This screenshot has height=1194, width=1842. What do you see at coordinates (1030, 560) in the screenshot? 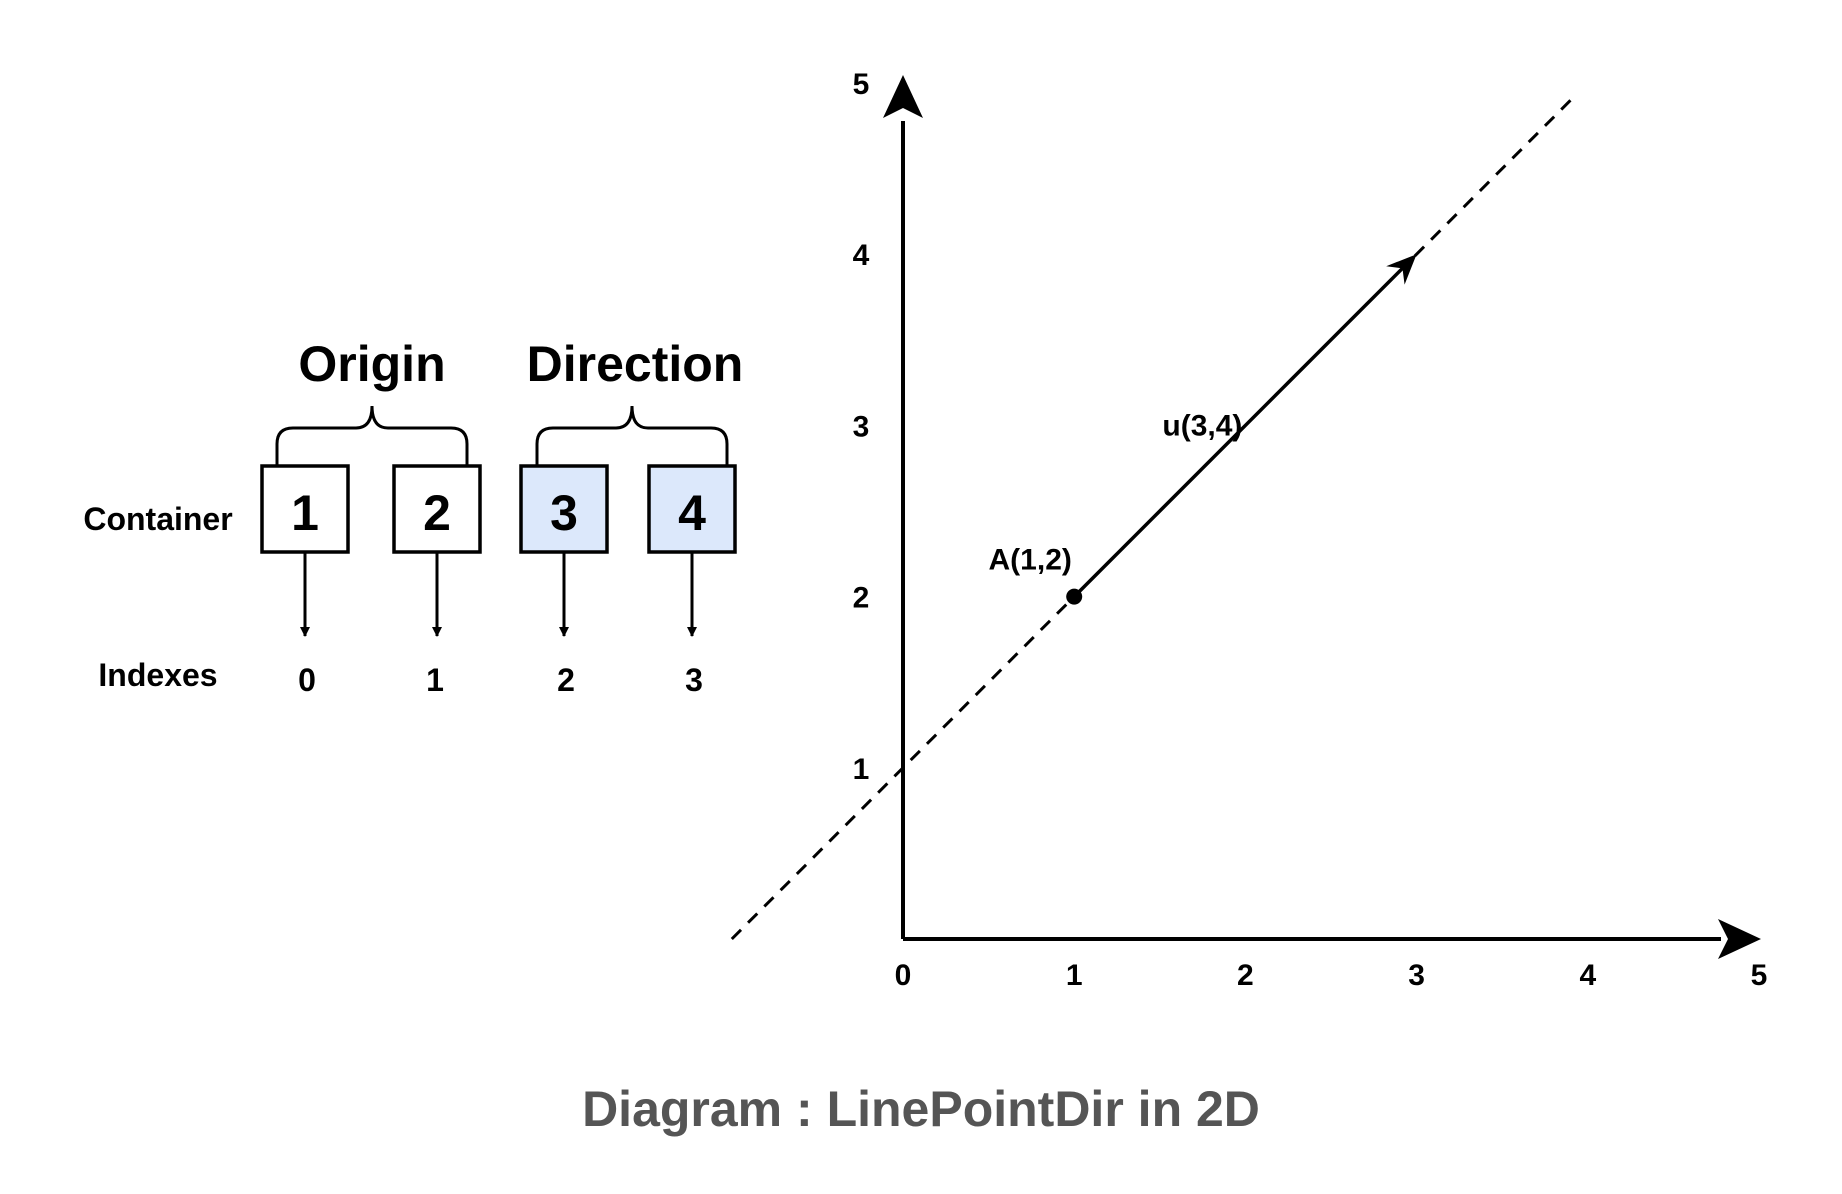
I see `point-a-label: A(1,2)` at bounding box center [1030, 560].